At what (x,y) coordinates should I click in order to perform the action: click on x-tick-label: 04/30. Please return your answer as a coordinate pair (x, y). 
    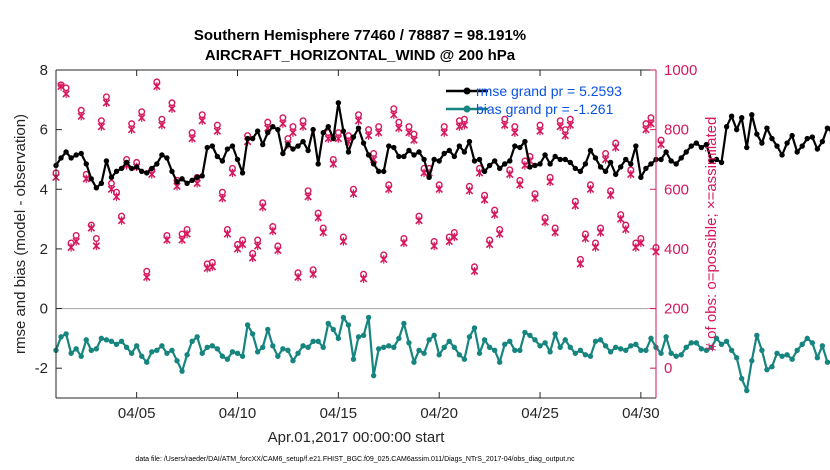
    Looking at the image, I should click on (641, 413).